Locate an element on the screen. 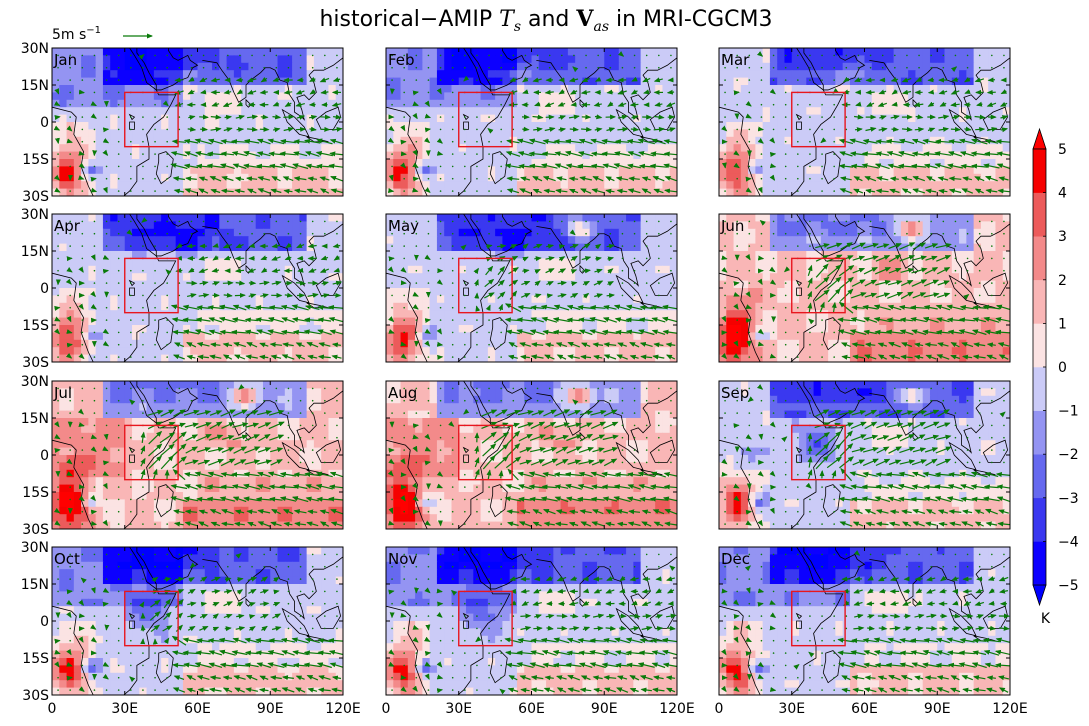  y-tick-label: 0 is located at coordinates (44, 123).